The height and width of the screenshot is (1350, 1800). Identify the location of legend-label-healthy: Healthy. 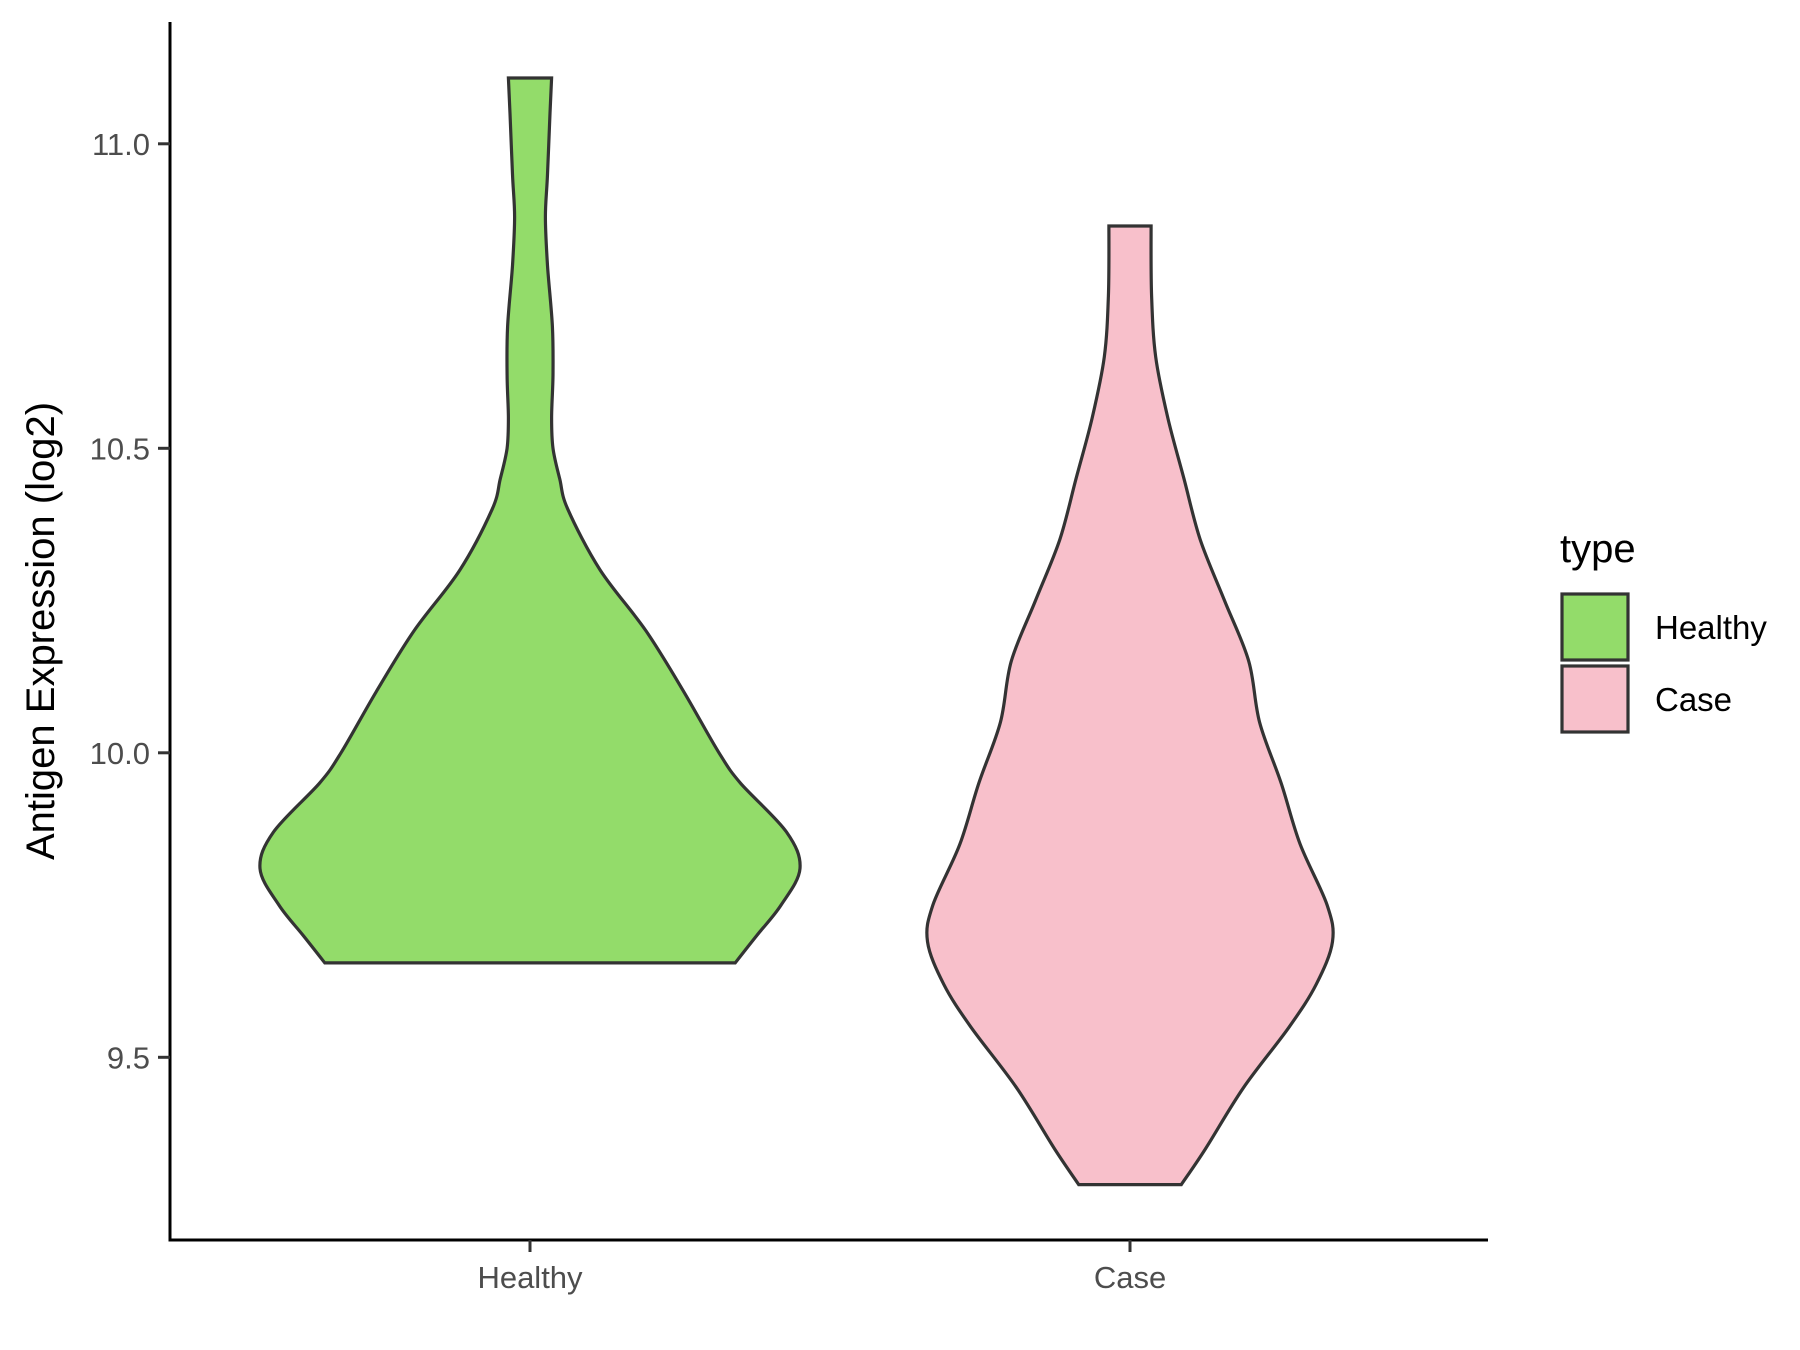
(1711, 627).